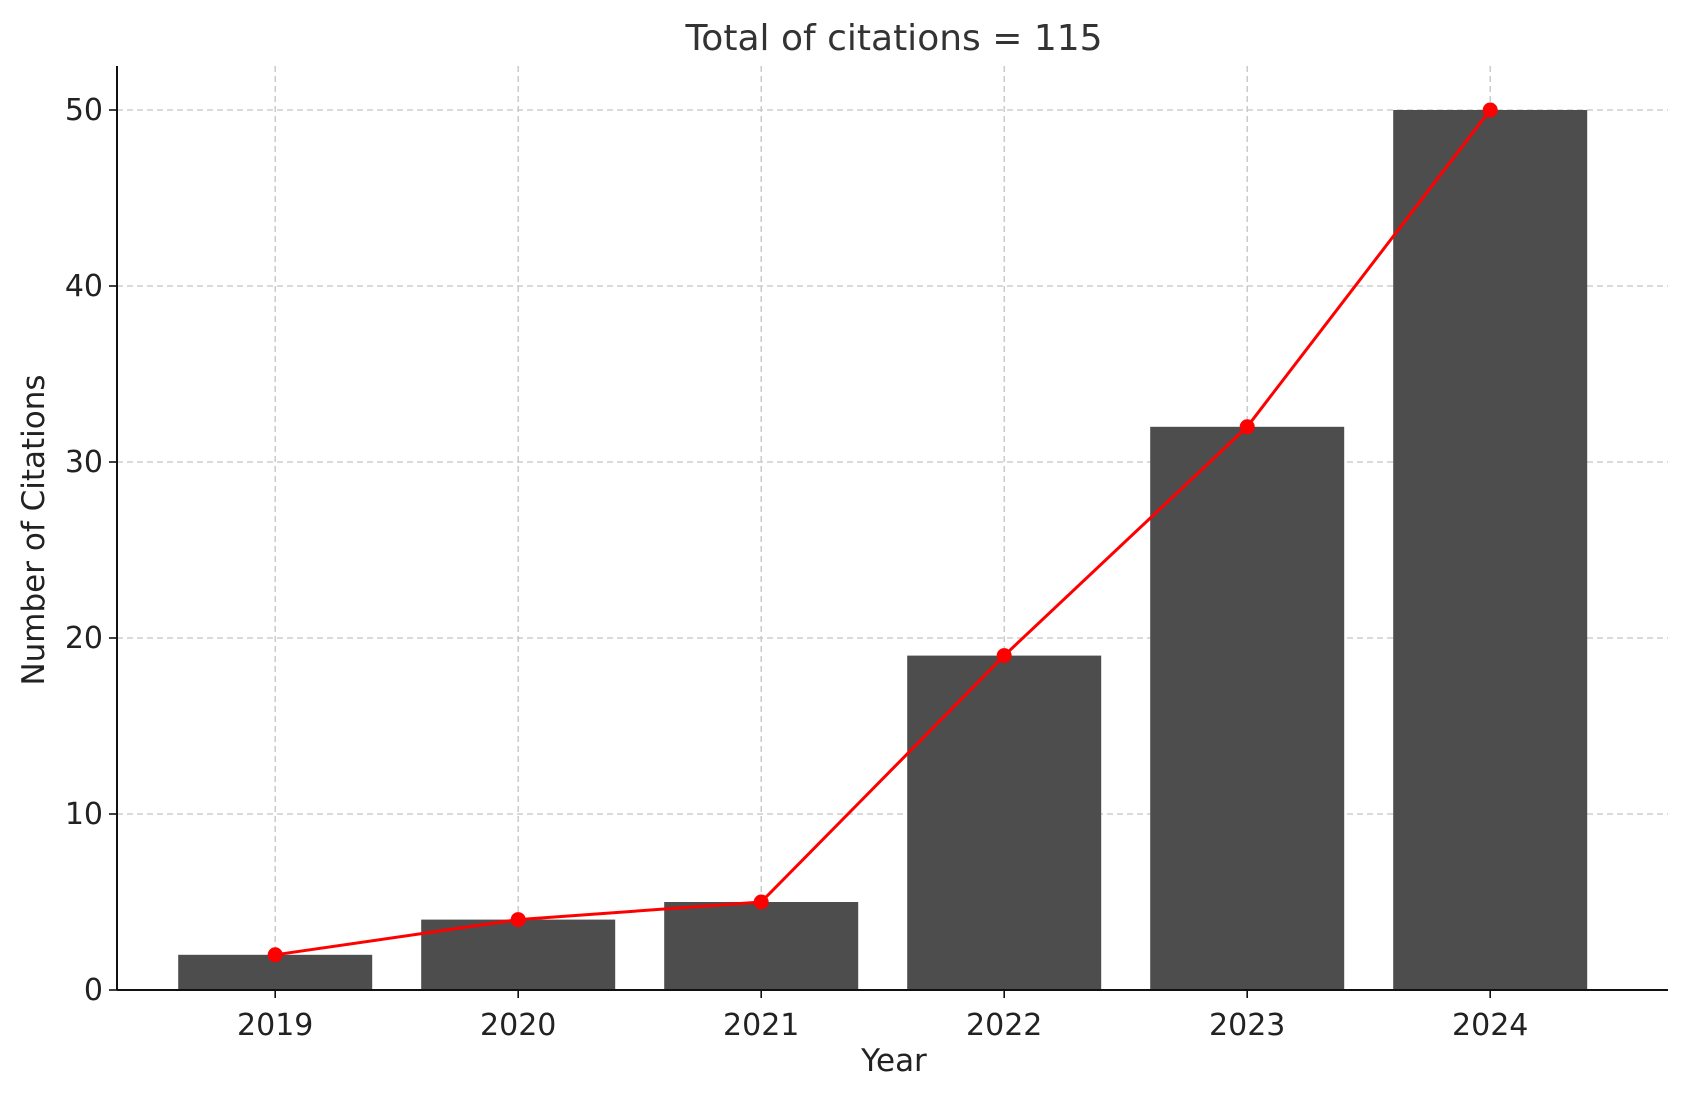 This screenshot has width=1686, height=1097. I want to click on x-axis-label: Year, so click(893, 1061).